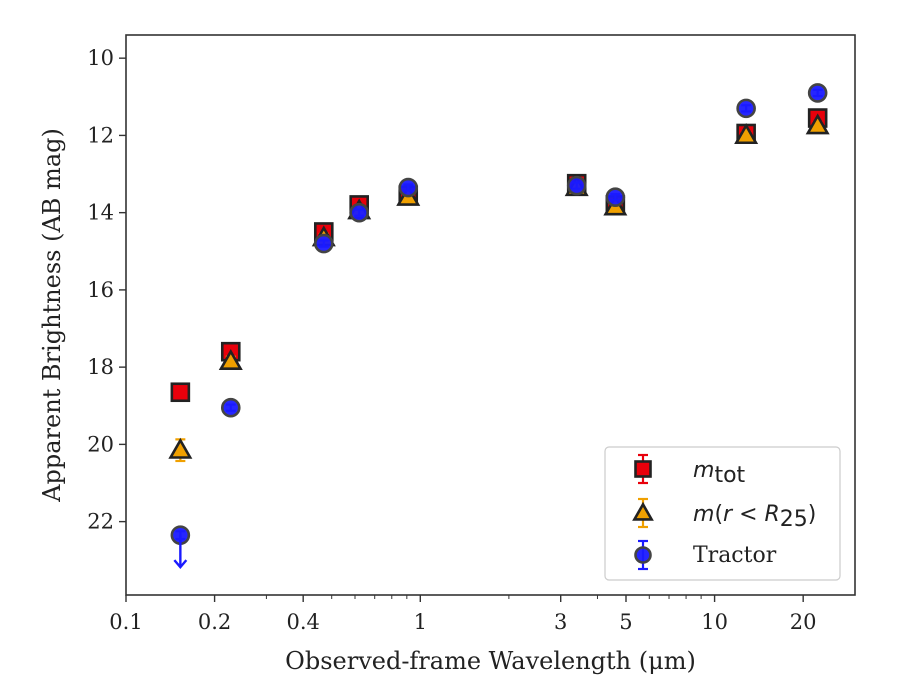  Describe the element at coordinates (180, 564) in the screenshot. I see `upper-limit-arrow-head` at that location.